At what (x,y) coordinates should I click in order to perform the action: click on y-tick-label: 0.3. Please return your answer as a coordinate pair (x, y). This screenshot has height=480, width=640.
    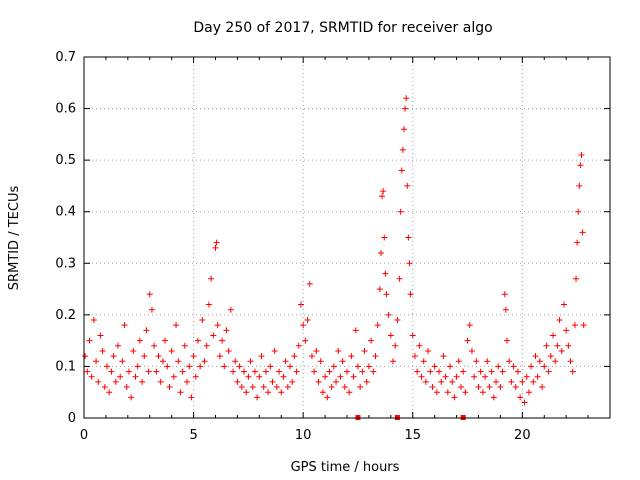
    Looking at the image, I should click on (65, 263).